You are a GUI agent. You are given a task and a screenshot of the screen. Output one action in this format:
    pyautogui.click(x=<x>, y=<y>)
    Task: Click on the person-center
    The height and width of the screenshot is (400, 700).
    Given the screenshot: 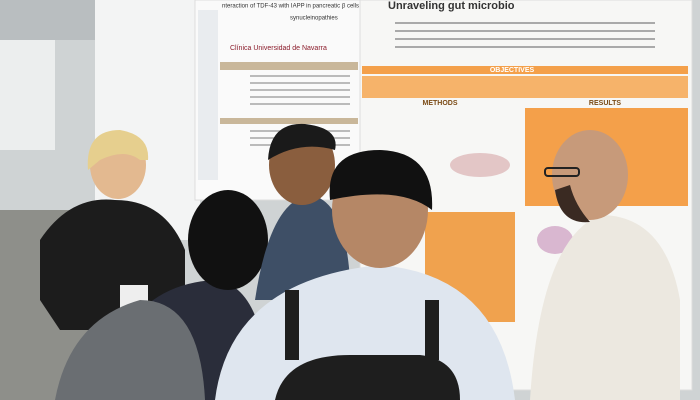 What is the action you would take?
    pyautogui.click(x=302, y=211)
    